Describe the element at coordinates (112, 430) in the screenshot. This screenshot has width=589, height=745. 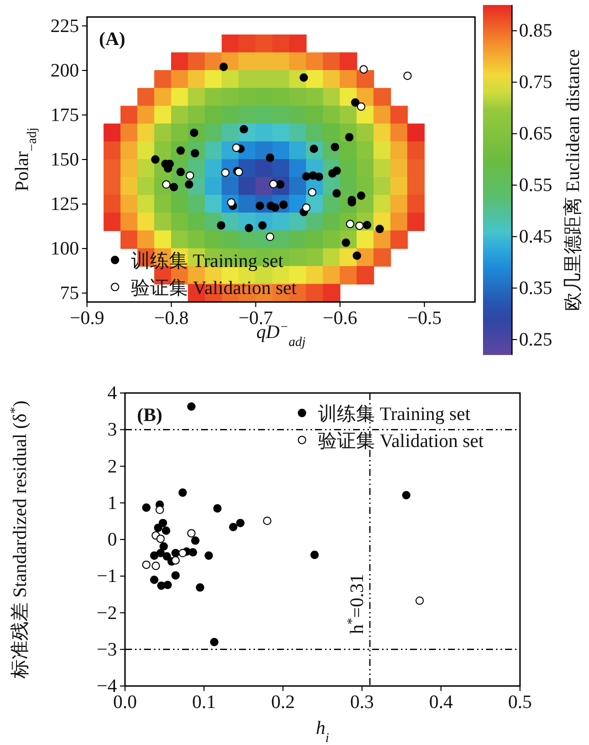
I see `y-tick-label: 3` at that location.